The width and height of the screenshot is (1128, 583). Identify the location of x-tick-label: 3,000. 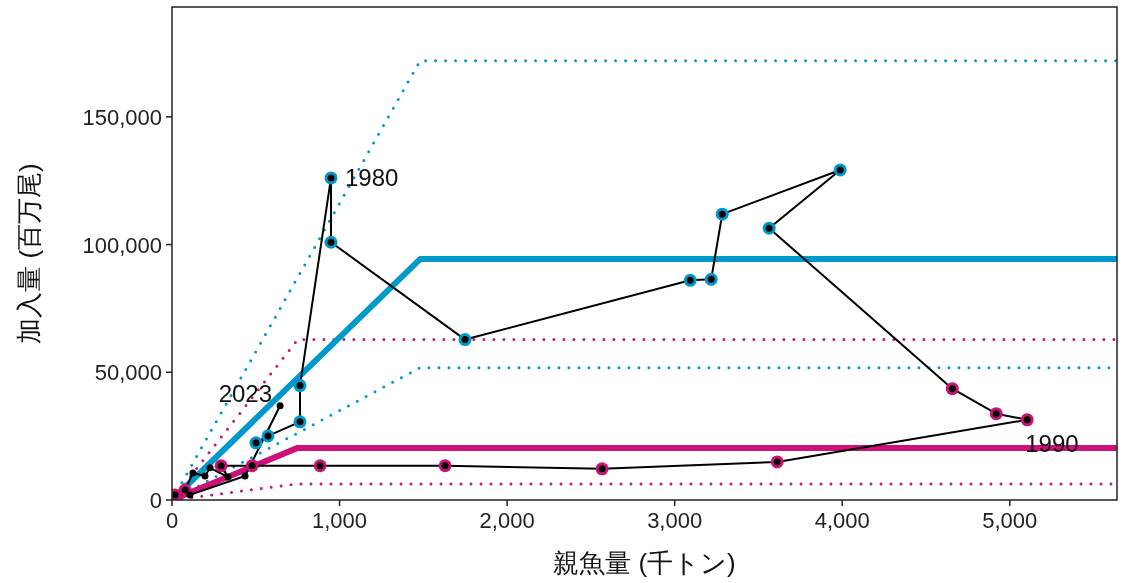
(675, 520).